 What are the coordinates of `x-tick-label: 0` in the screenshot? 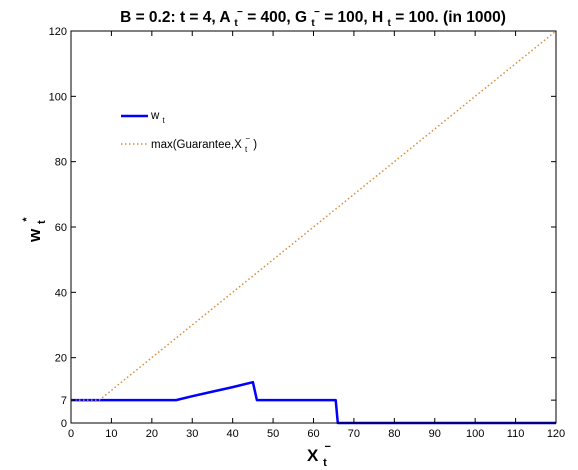 It's located at (71, 434).